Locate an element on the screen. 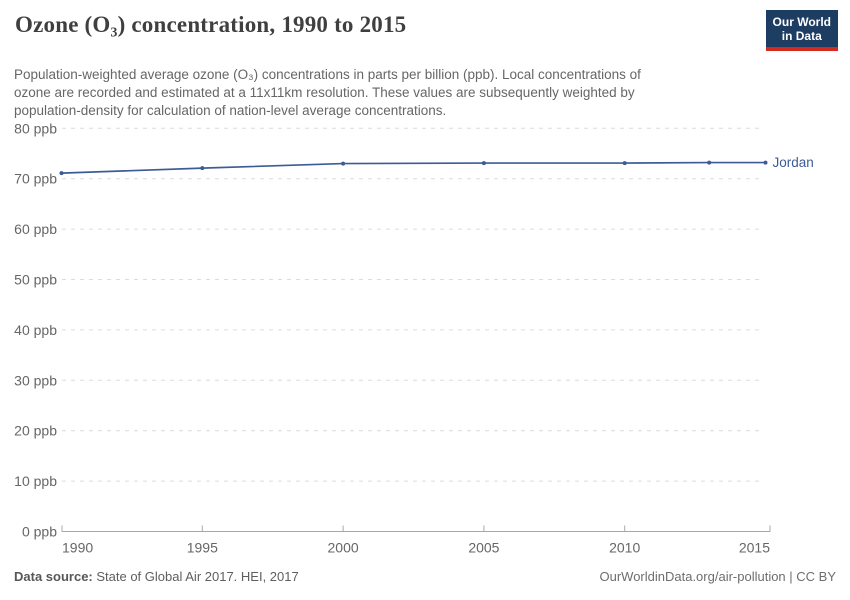  y-tick-label: 40 ppb is located at coordinates (35, 330).